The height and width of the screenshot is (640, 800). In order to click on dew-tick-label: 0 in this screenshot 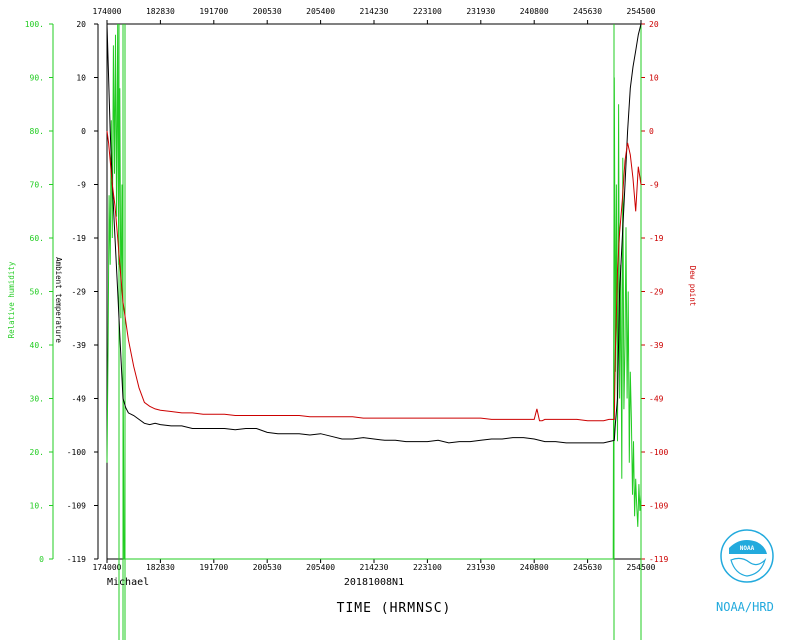, I will do `click(651, 131)`.